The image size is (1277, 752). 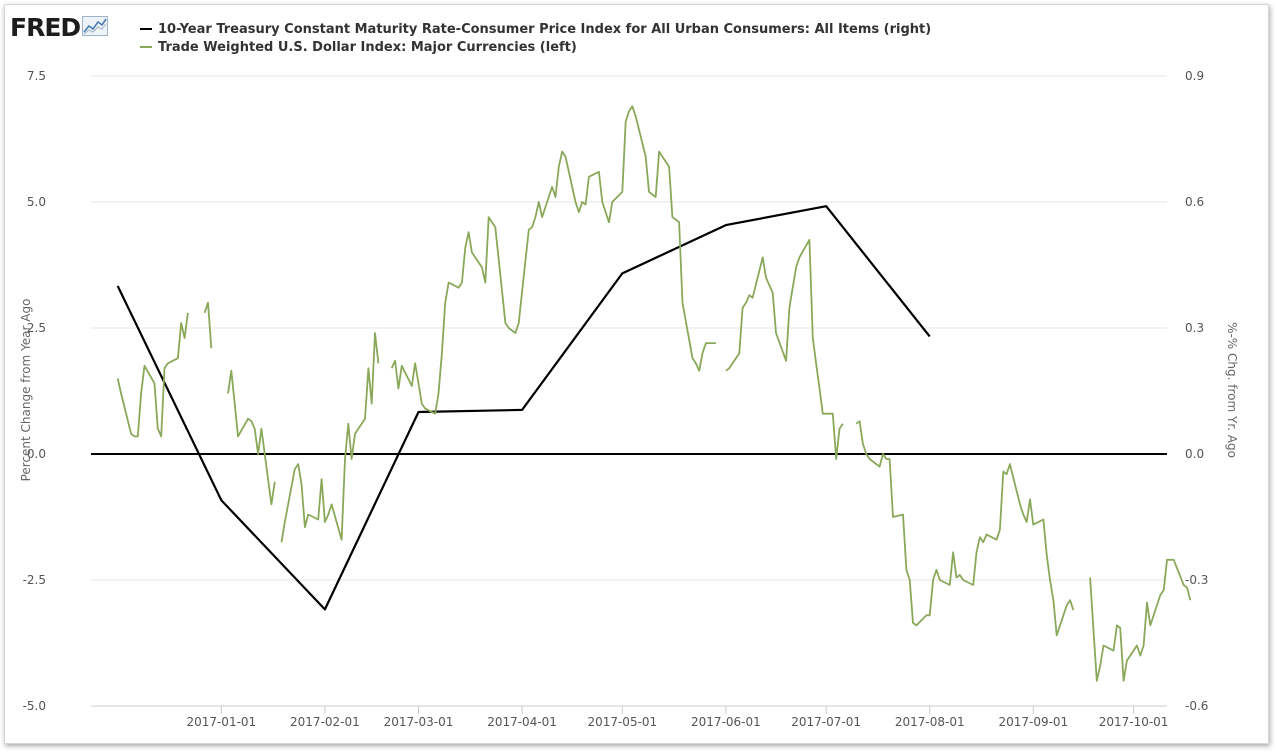 What do you see at coordinates (26, 390) in the screenshot?
I see `left-axis-title: Percent Change from Year Ago` at bounding box center [26, 390].